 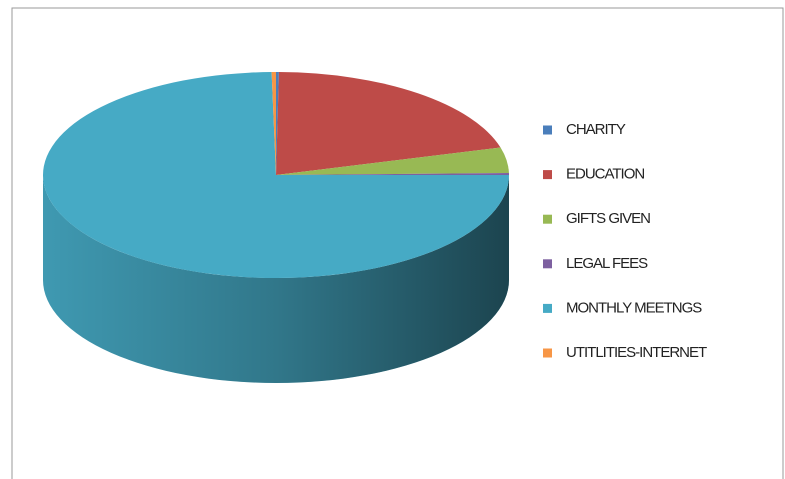 What do you see at coordinates (634, 307) in the screenshot?
I see `legend-label: MONTHLY MEETNGS` at bounding box center [634, 307].